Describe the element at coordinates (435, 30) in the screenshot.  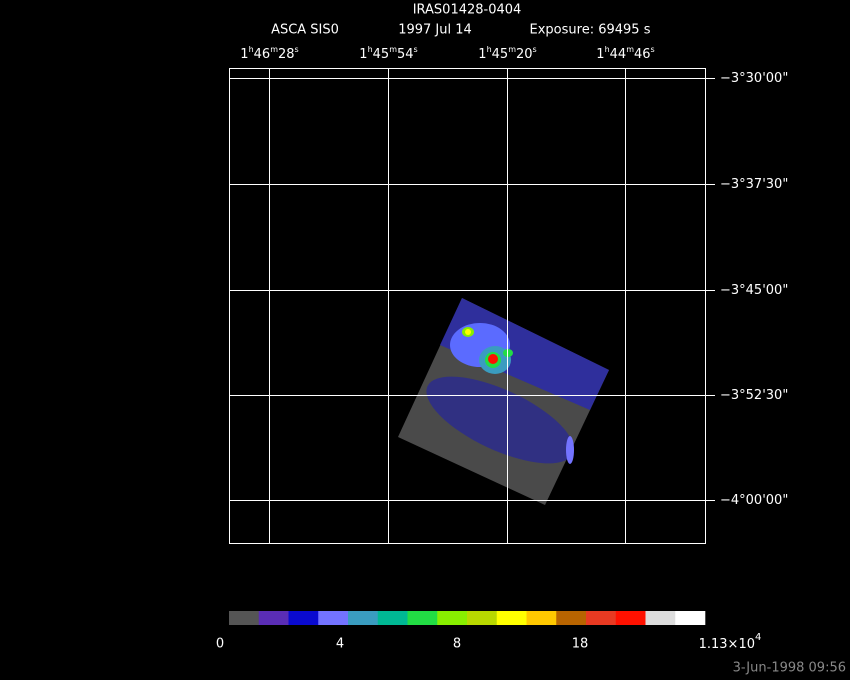
I see `date: 1997 Jul 14` at that location.